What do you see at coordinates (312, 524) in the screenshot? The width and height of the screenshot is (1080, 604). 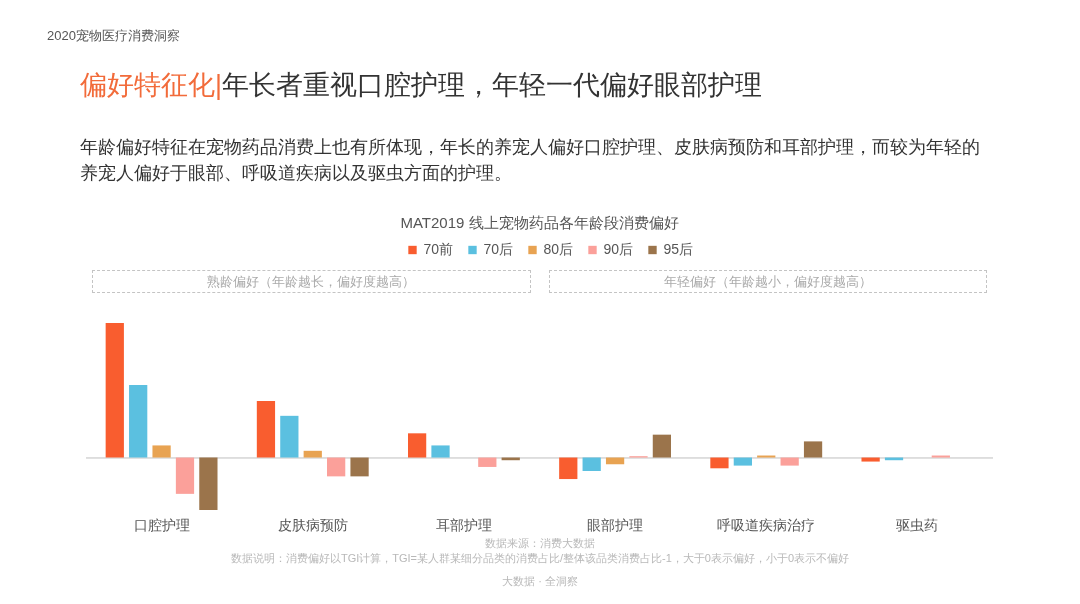 I see `x-tick-label: 皮肤病预防` at bounding box center [312, 524].